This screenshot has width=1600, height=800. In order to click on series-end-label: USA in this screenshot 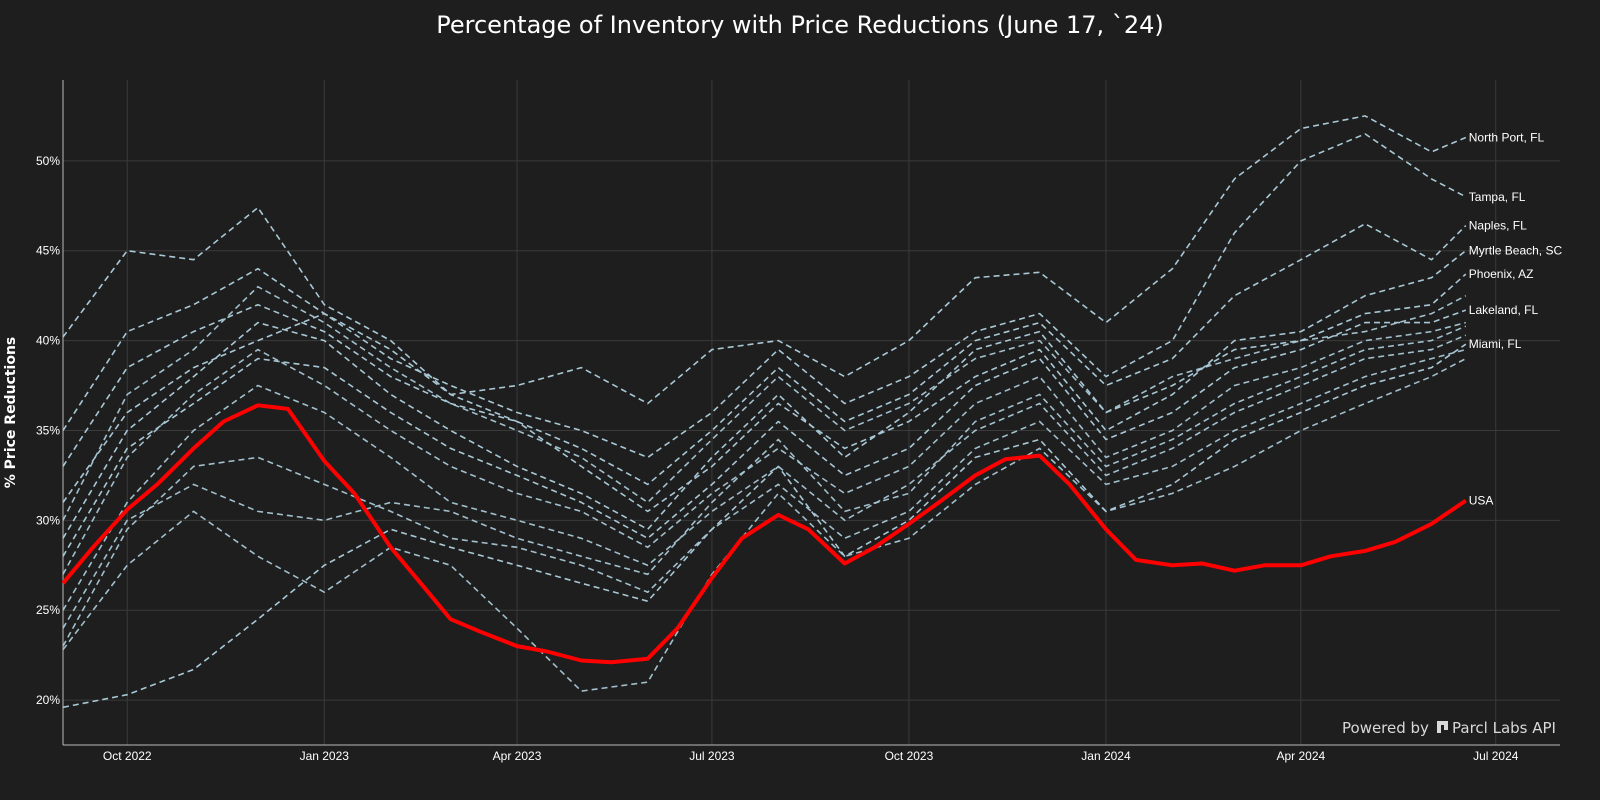, I will do `click(1481, 501)`.